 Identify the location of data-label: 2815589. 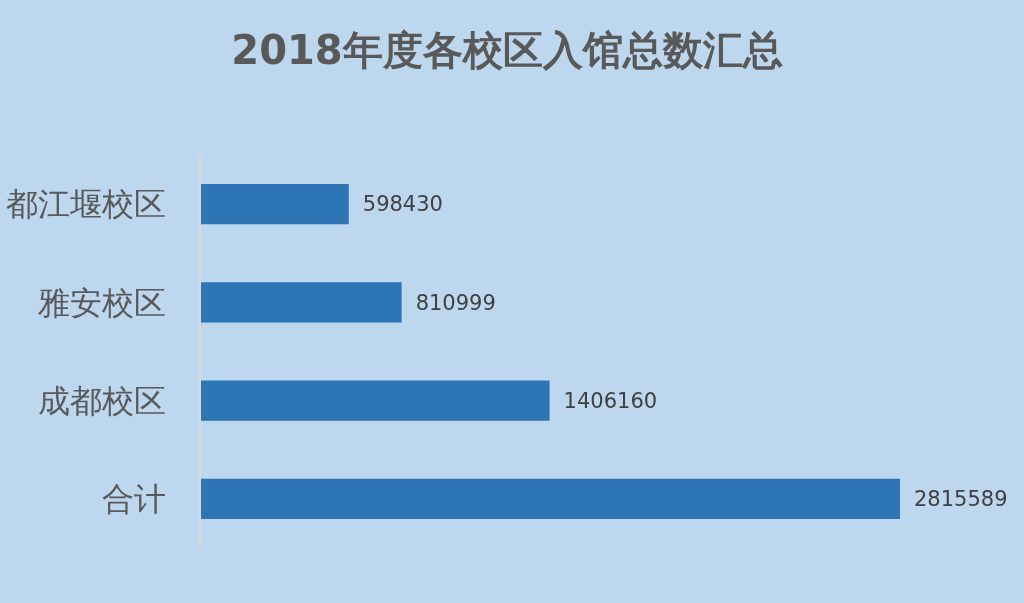
(961, 499).